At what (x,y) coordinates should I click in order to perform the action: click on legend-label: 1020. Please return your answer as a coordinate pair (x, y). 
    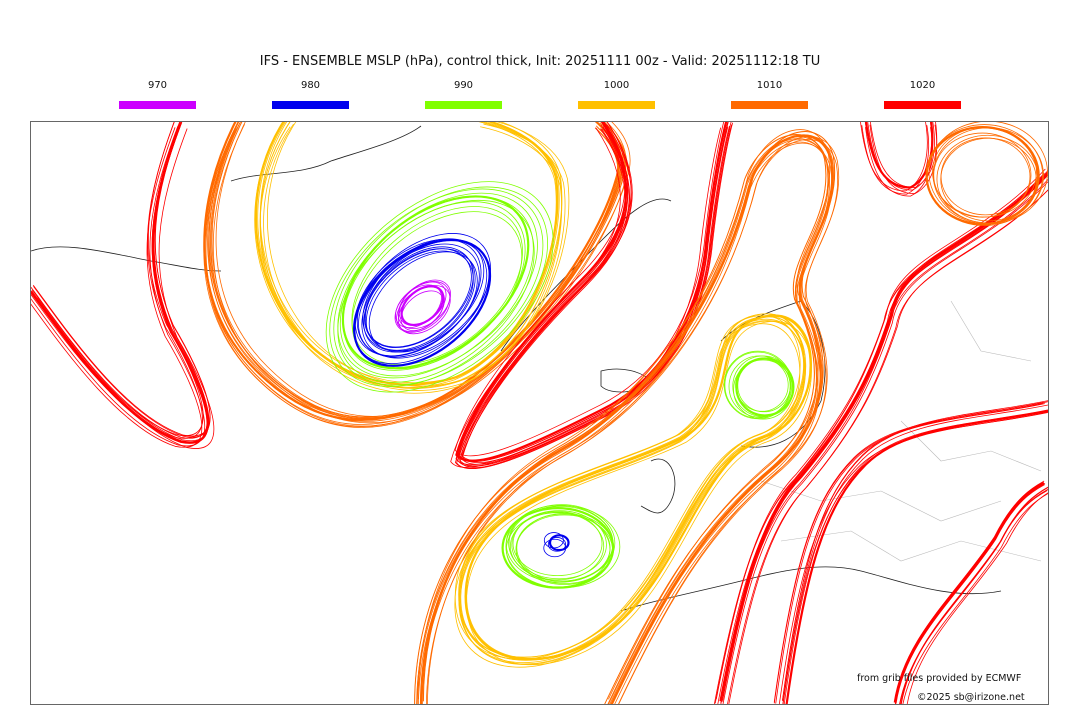
    Looking at the image, I should click on (922, 85).